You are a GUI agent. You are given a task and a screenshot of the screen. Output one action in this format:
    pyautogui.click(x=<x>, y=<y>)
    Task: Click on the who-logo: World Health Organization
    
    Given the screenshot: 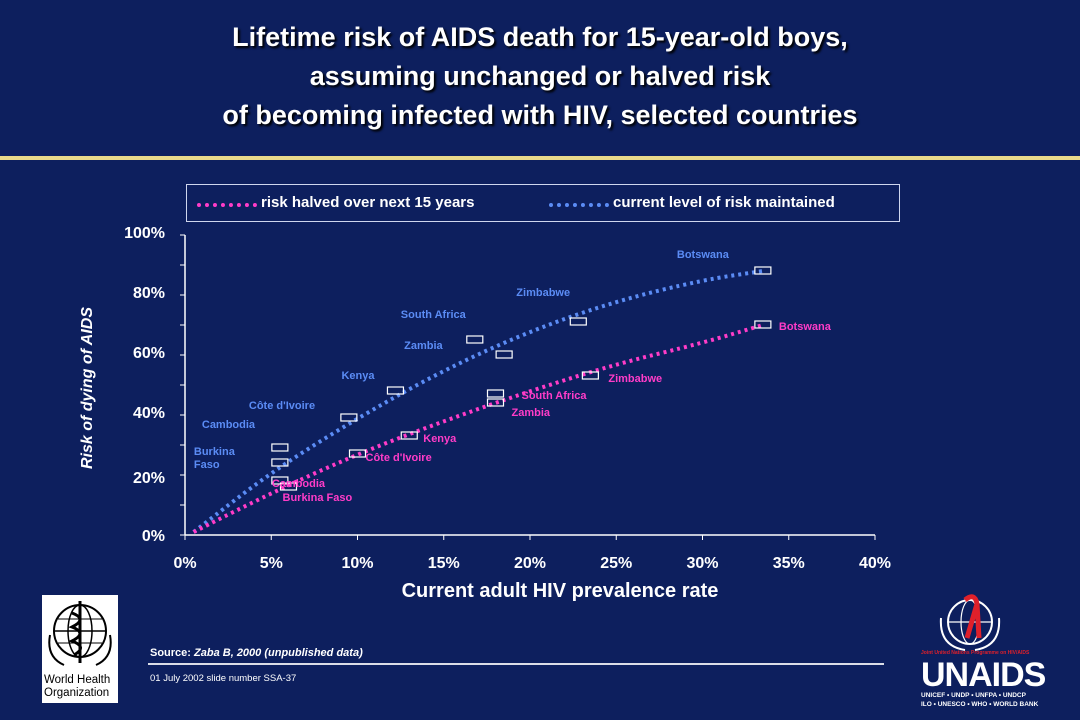 What is the action you would take?
    pyautogui.click(x=80, y=649)
    